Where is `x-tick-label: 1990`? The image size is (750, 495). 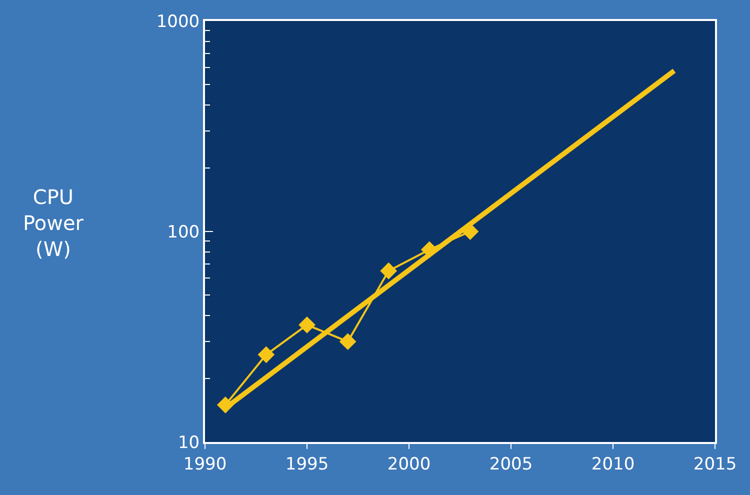
x-tick-label: 1990 is located at coordinates (205, 464).